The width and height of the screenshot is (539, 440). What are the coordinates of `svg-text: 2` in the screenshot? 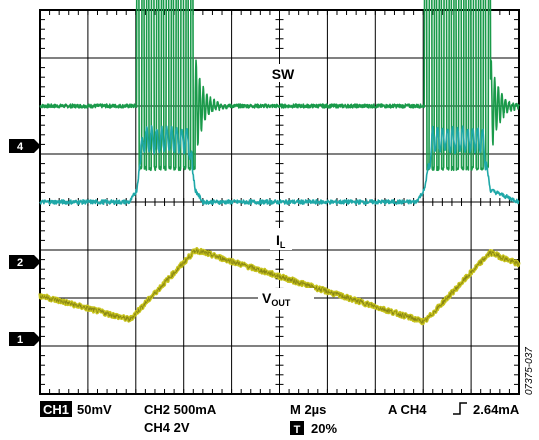 It's located at (20, 263).